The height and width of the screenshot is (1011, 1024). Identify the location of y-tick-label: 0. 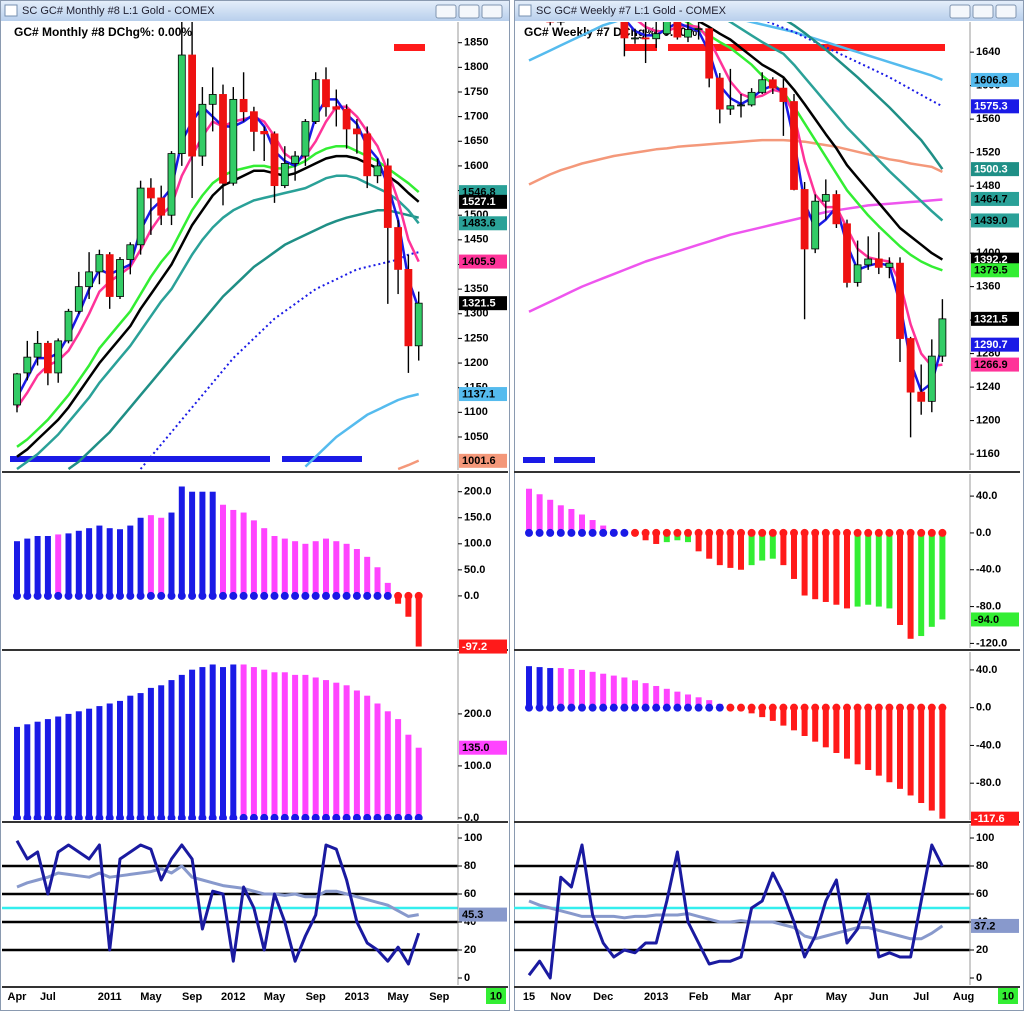
(467, 978).